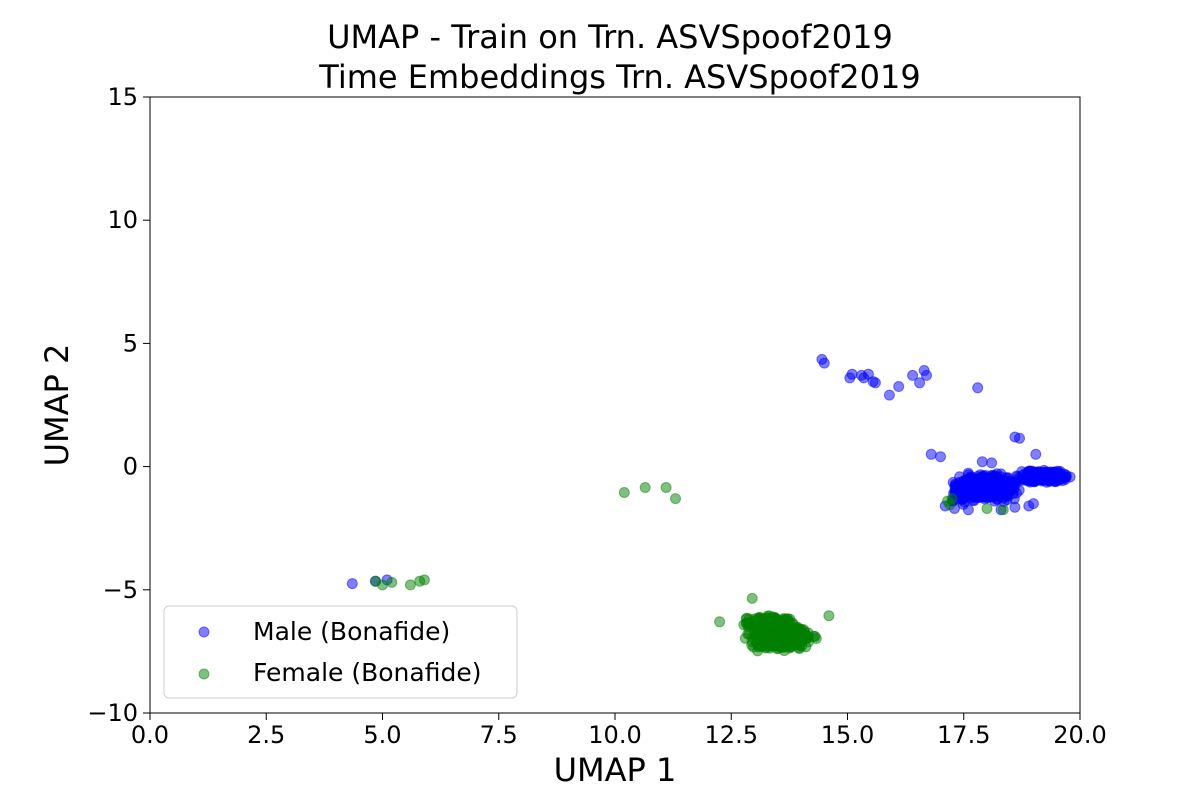  Describe the element at coordinates (122, 97) in the screenshot. I see `y-tick-label: 15` at that location.